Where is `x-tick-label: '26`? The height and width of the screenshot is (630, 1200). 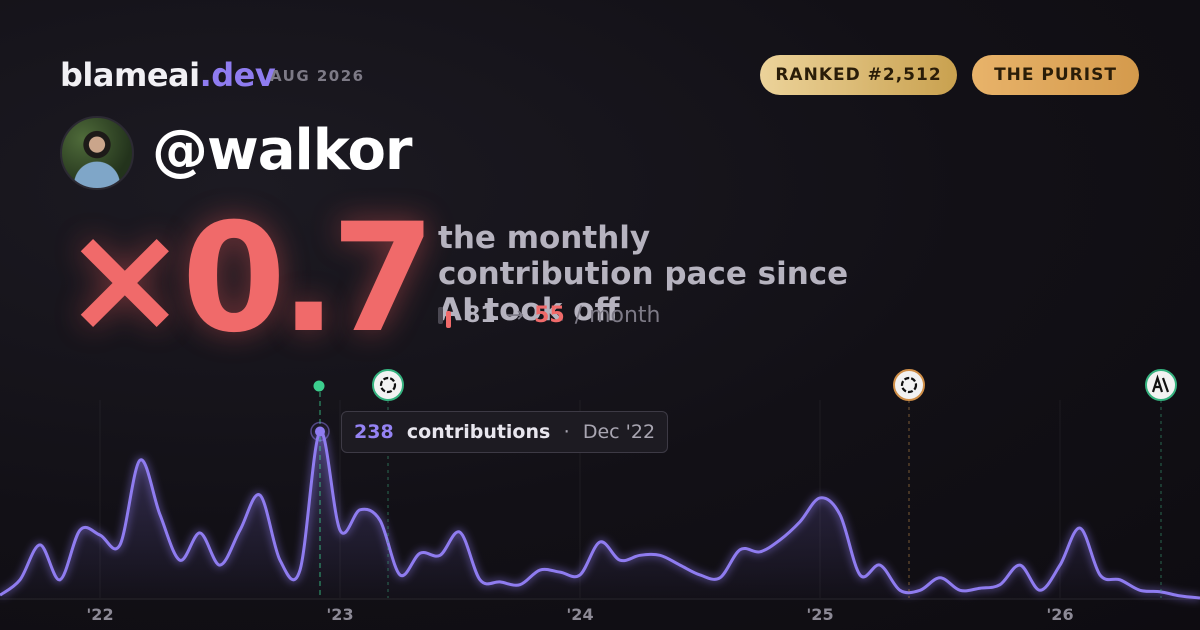 x-tick-label: '26 is located at coordinates (1059, 614).